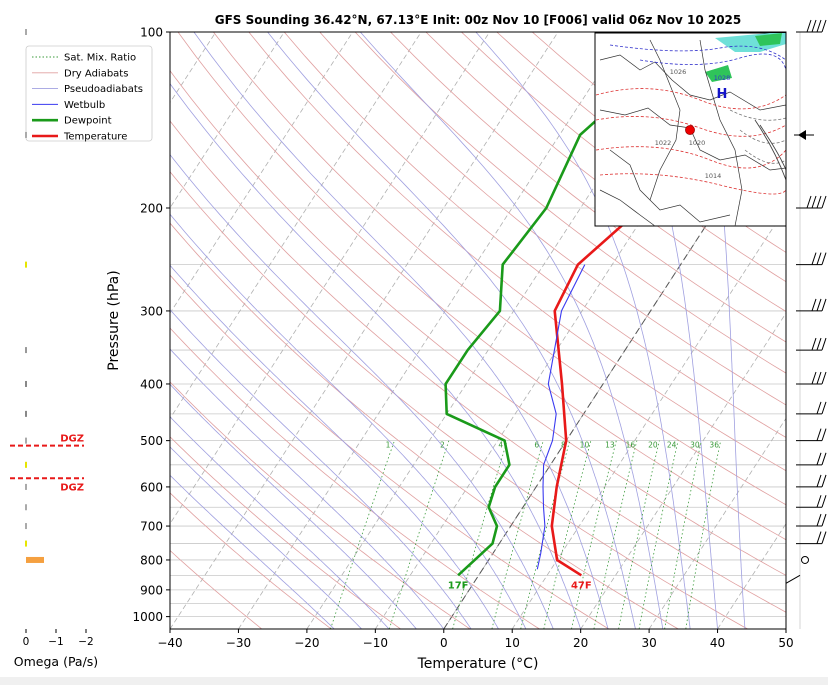 The image size is (828, 689). I want to click on wind-barb-calm, so click(805, 559).